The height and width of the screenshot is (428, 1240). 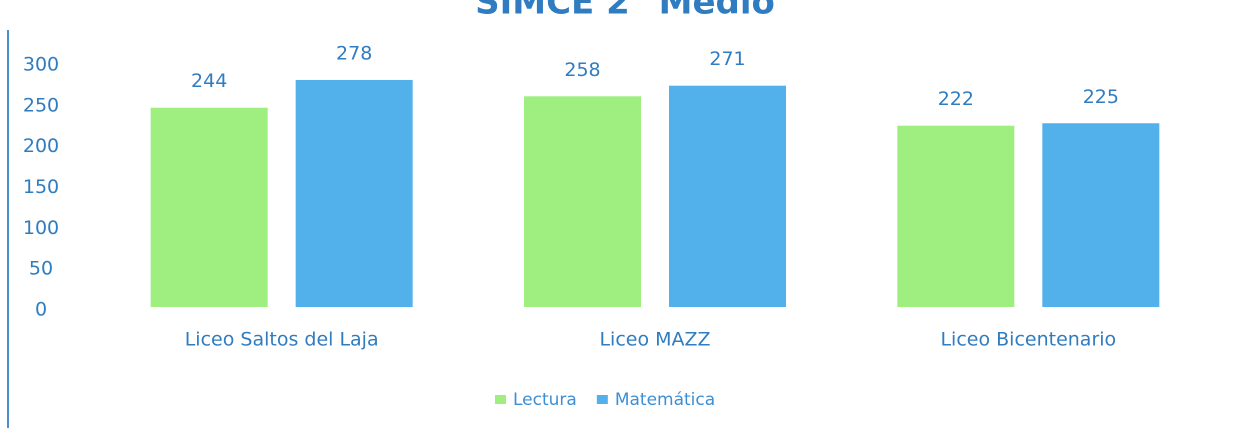 I want to click on x-tick-label: Liceo Bicentenario, so click(x=1028, y=340).